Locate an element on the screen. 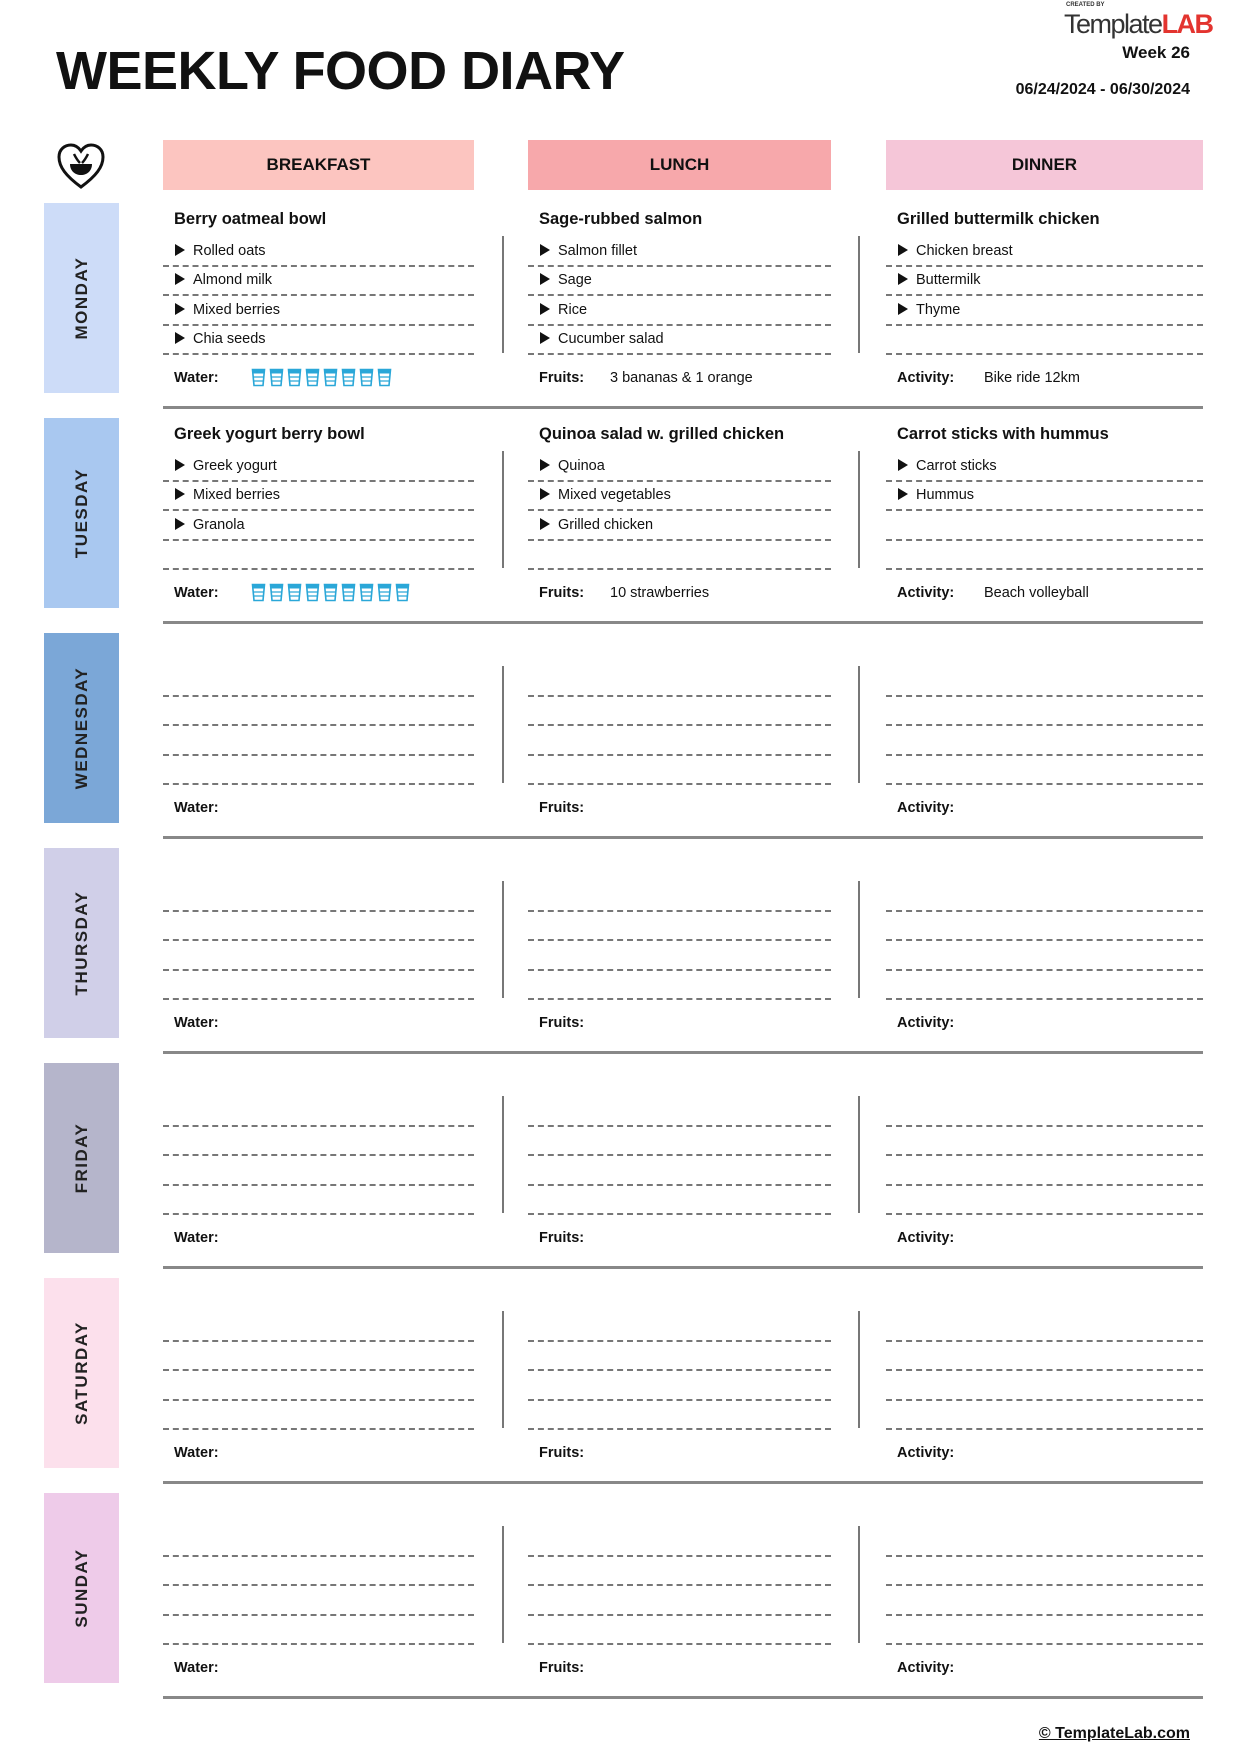  fruits-value: 10 strawberries is located at coordinates (660, 593).